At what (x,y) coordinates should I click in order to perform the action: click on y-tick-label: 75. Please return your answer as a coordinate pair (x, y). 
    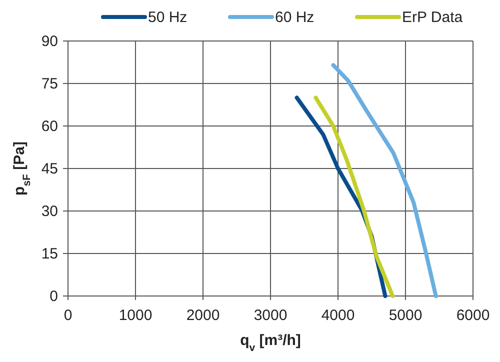
    Looking at the image, I should click on (49, 84).